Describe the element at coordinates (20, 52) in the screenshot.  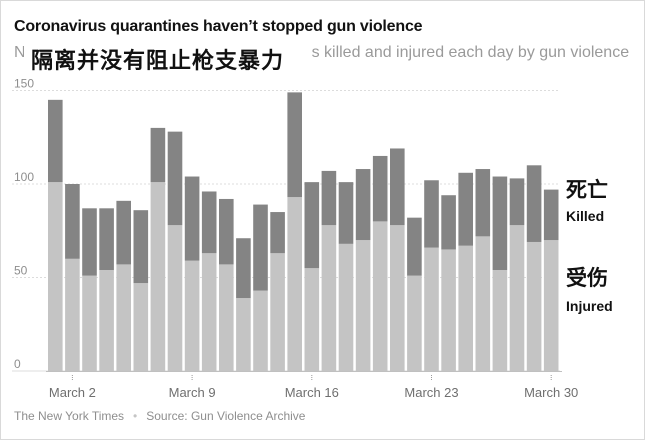
I see `subtitle-start: N` at that location.